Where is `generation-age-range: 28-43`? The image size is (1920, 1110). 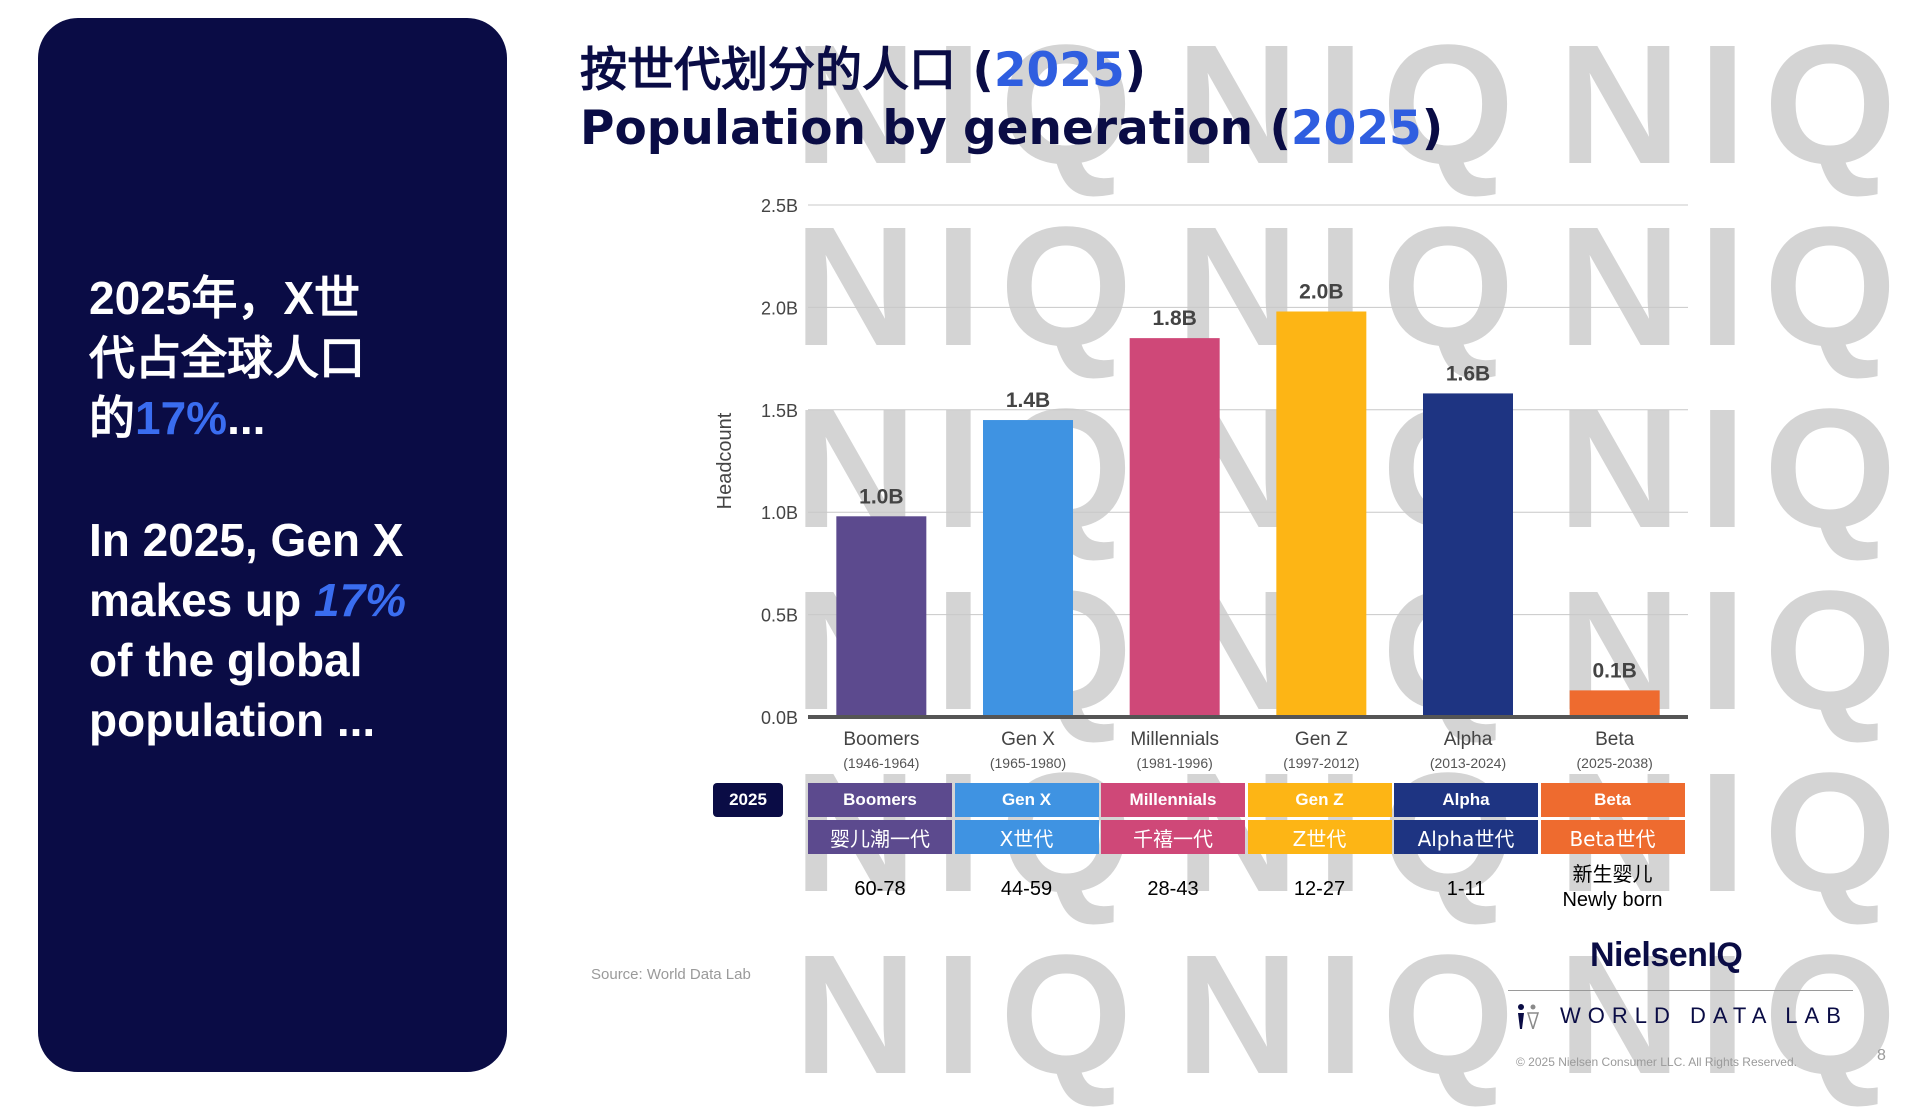
generation-age-range: 28-43 is located at coordinates (1173, 889).